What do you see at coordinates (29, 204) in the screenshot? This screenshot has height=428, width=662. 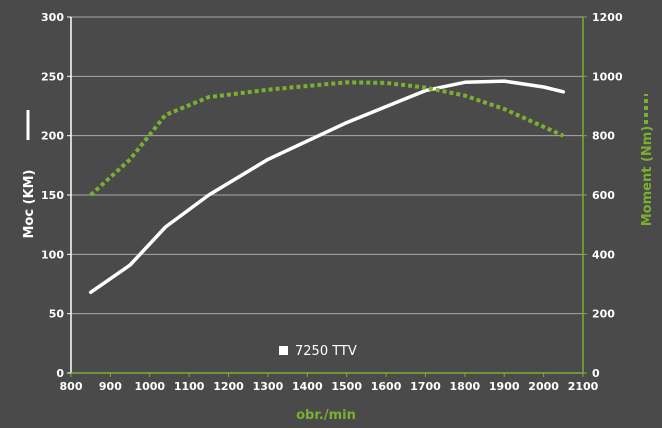 I see `y-left-axis-title: Moc (KM)` at bounding box center [29, 204].